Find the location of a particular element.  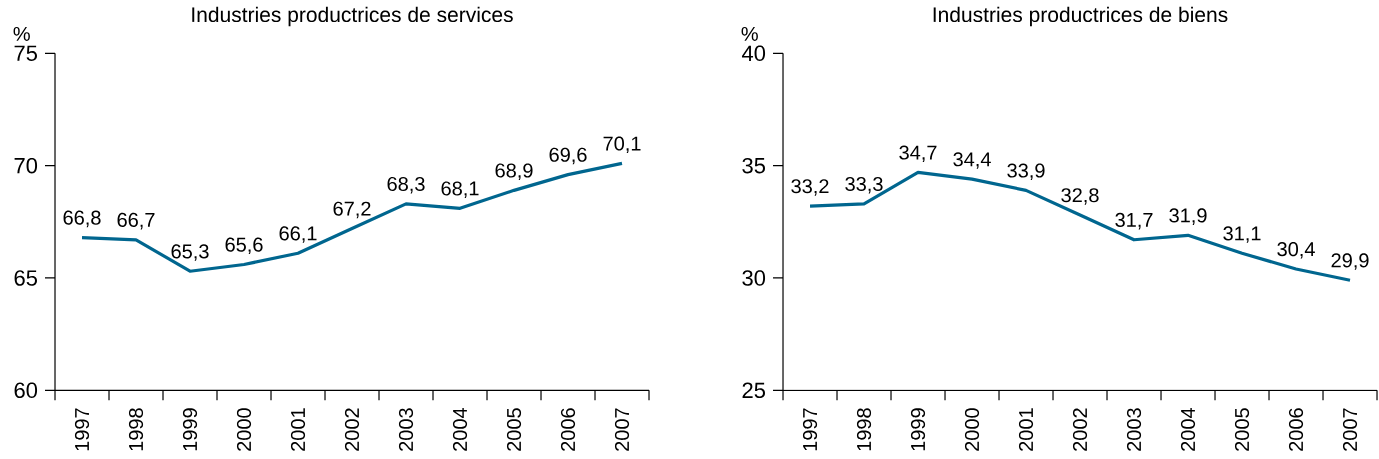

y-tick-label: 40 is located at coordinates (753, 53).